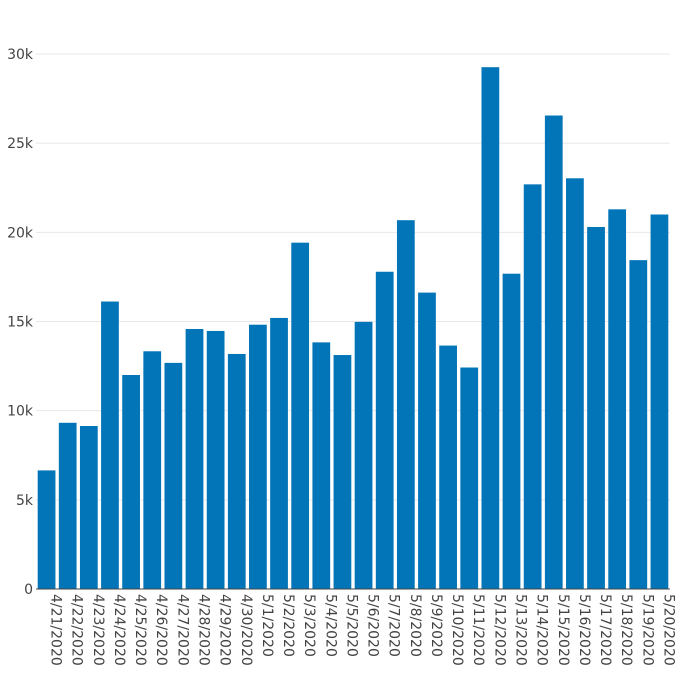 The height and width of the screenshot is (698, 680). Describe the element at coordinates (647, 630) in the screenshot. I see `x-tick-label: 5/19/2020` at that location.